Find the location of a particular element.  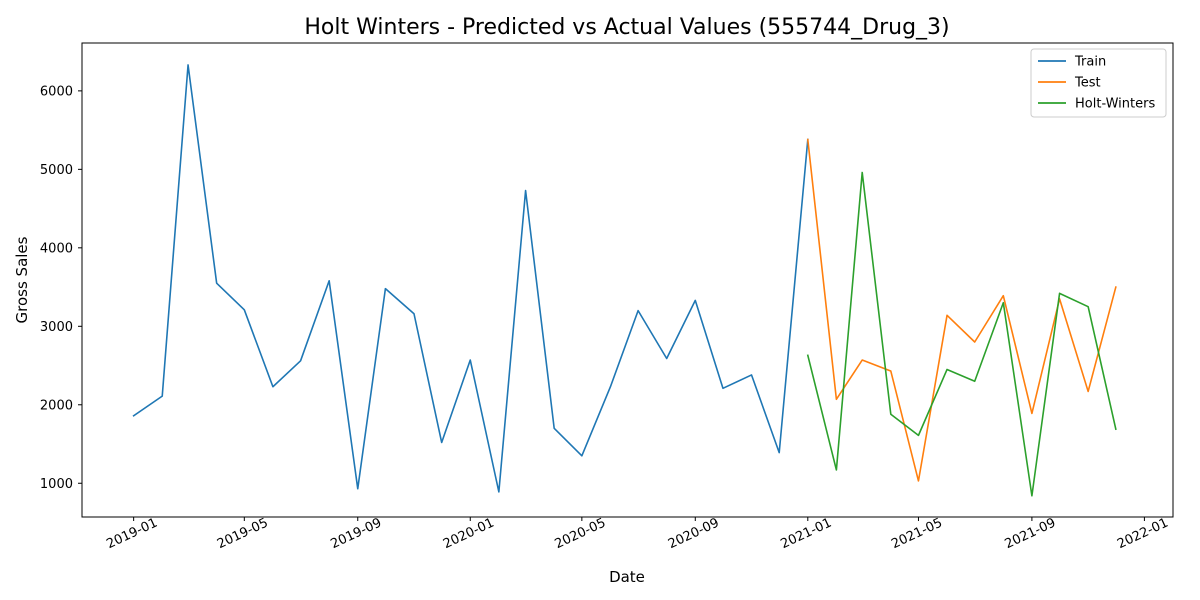

x-tick-label: 2019-01 is located at coordinates (132, 534).